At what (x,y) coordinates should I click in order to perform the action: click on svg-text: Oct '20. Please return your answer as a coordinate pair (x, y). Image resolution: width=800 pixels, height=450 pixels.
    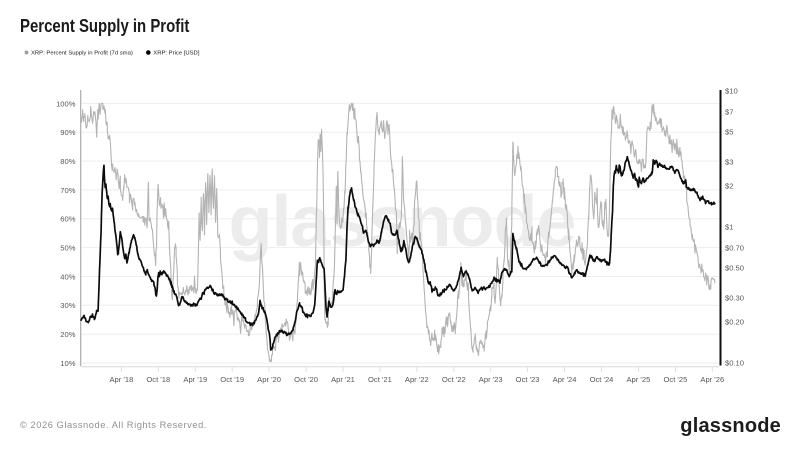
    Looking at the image, I should click on (306, 379).